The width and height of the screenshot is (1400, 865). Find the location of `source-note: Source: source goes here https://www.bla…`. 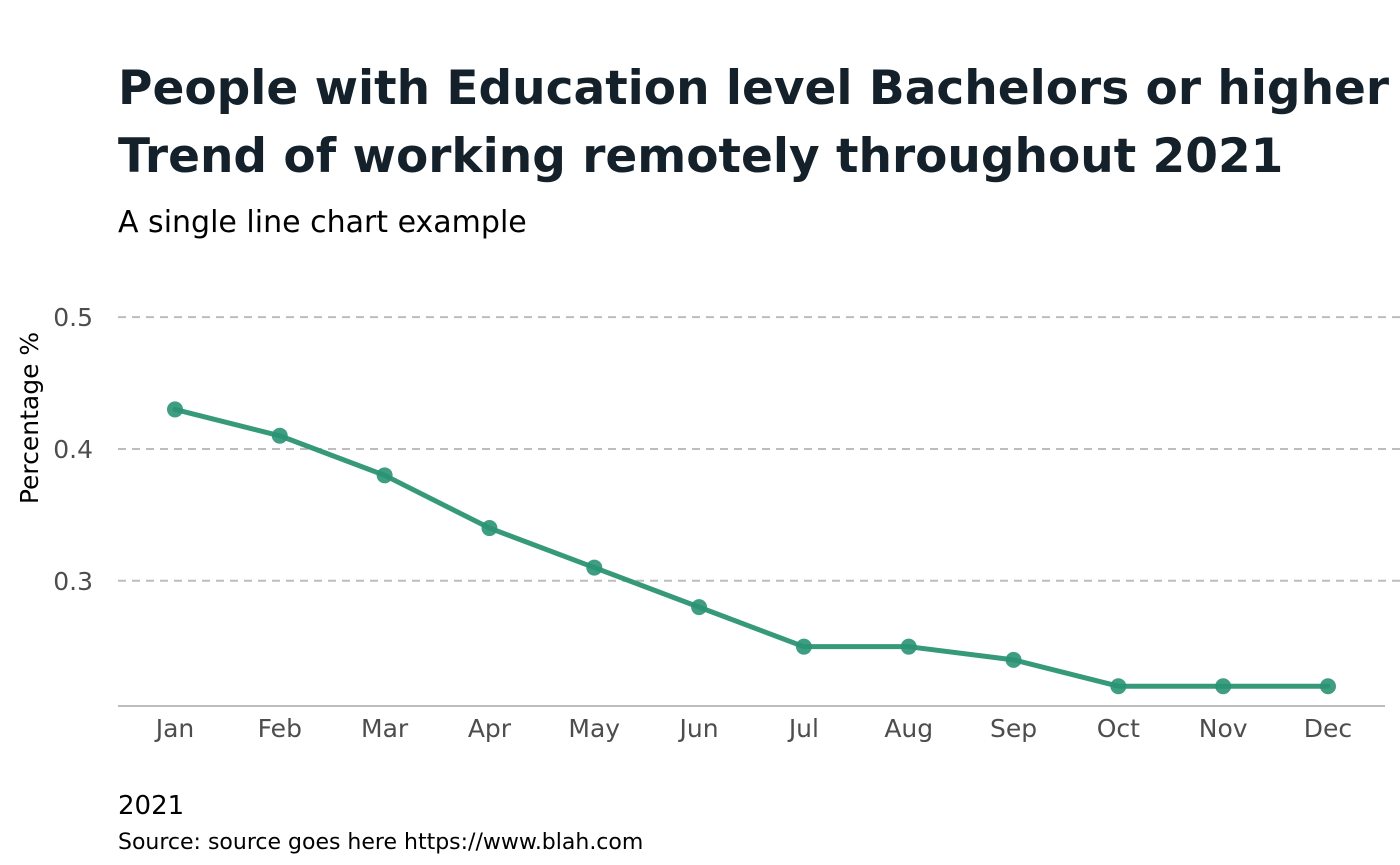

source-note: Source: source goes here https://www.bla… is located at coordinates (380, 842).